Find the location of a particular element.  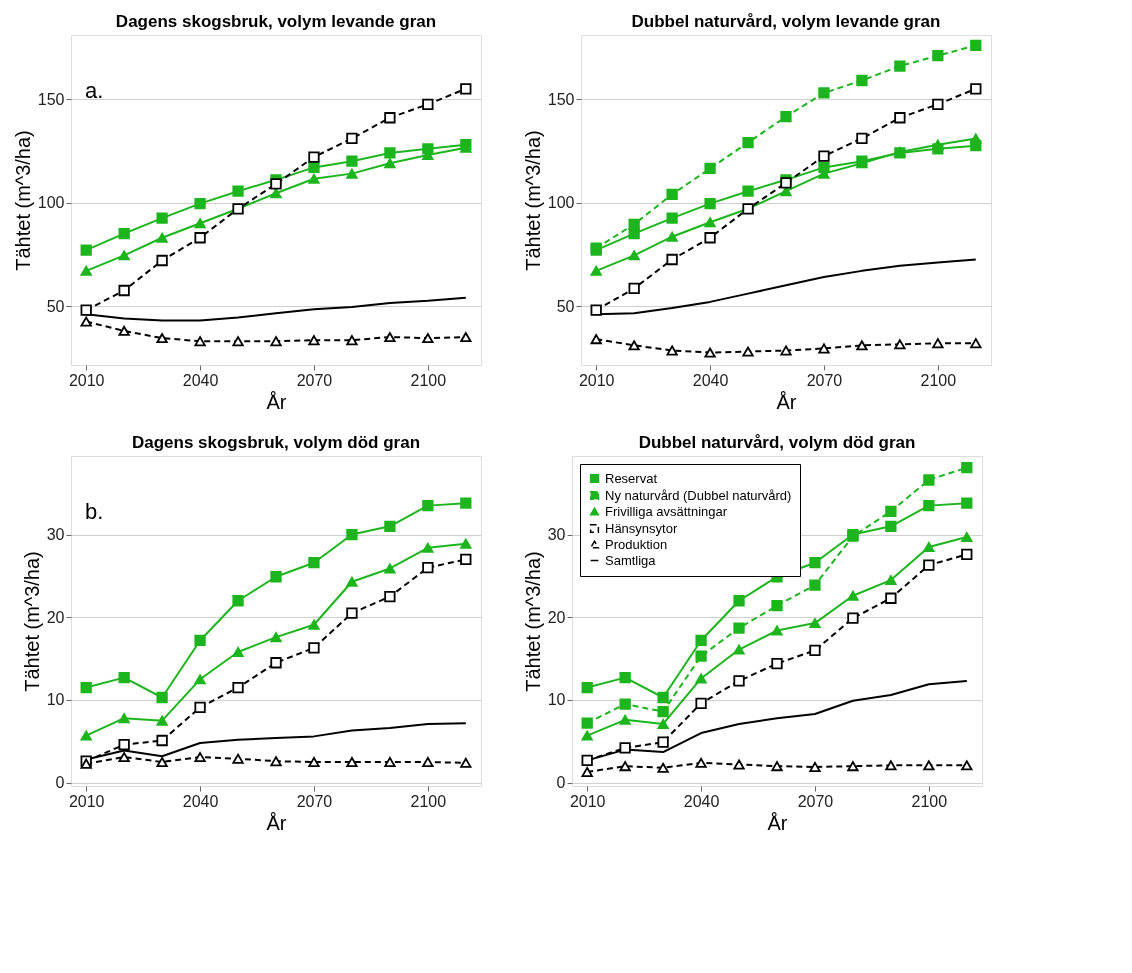

chart-title: Dubbel naturvård, volym levande gran is located at coordinates (786, 21).